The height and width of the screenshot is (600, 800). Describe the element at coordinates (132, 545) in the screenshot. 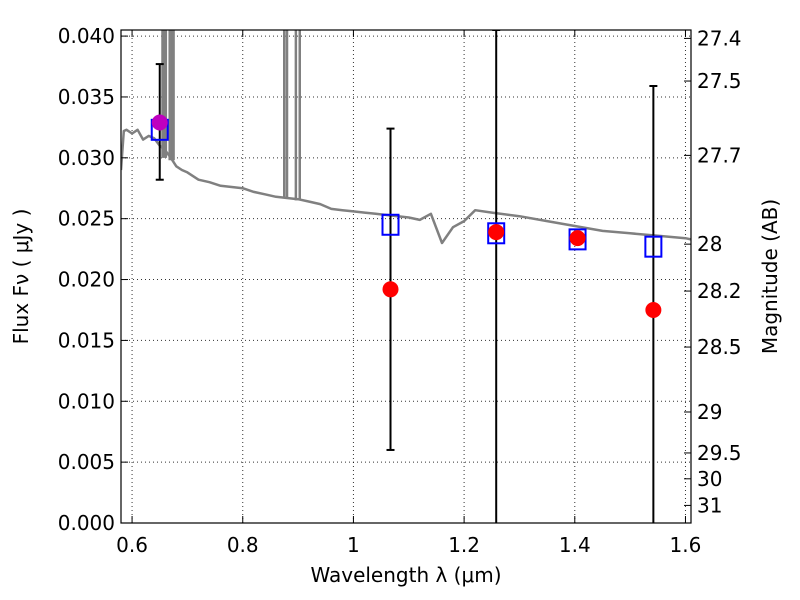

I see `x-tick-label: 0.6` at that location.